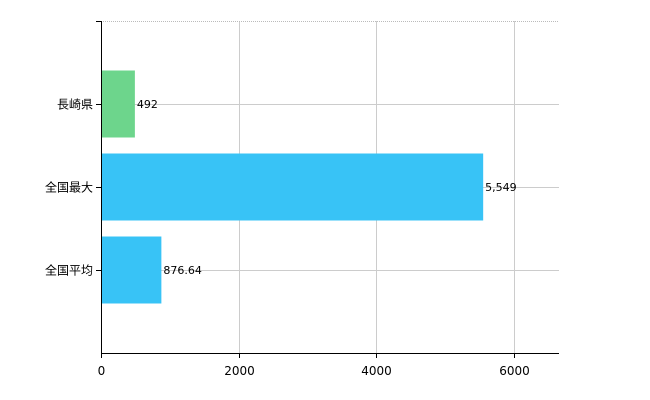 This screenshot has height=400, width=650. Describe the element at coordinates (75, 105) in the screenshot. I see `y-tick-label: 長崎県` at that location.